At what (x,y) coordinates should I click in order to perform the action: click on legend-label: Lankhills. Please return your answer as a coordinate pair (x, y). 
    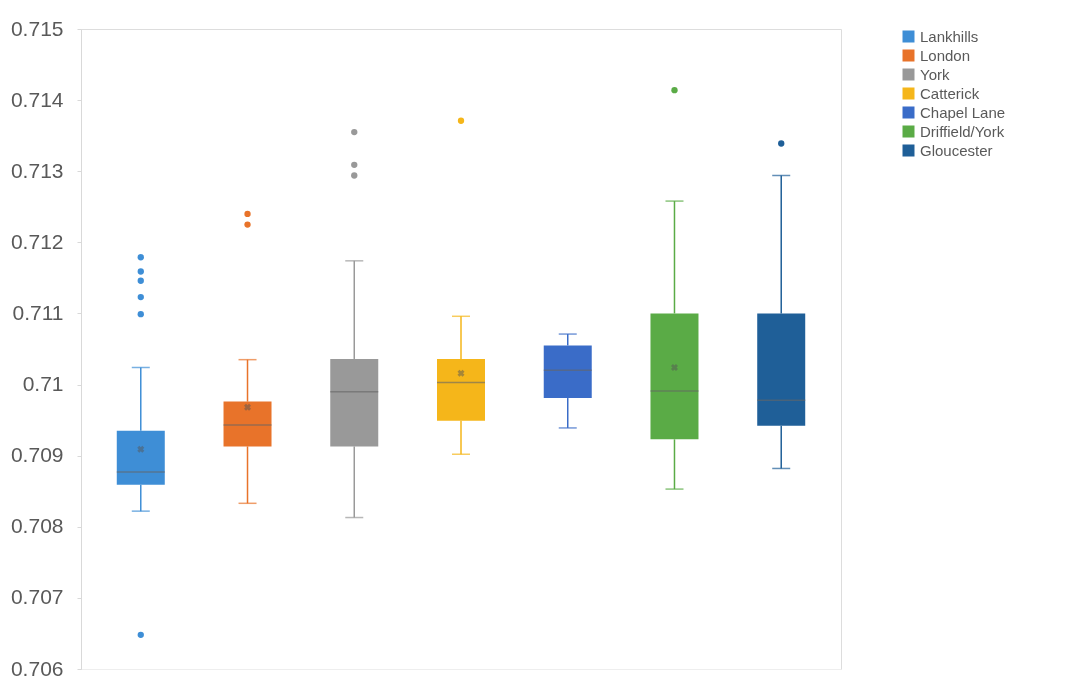
    Looking at the image, I should click on (949, 36).